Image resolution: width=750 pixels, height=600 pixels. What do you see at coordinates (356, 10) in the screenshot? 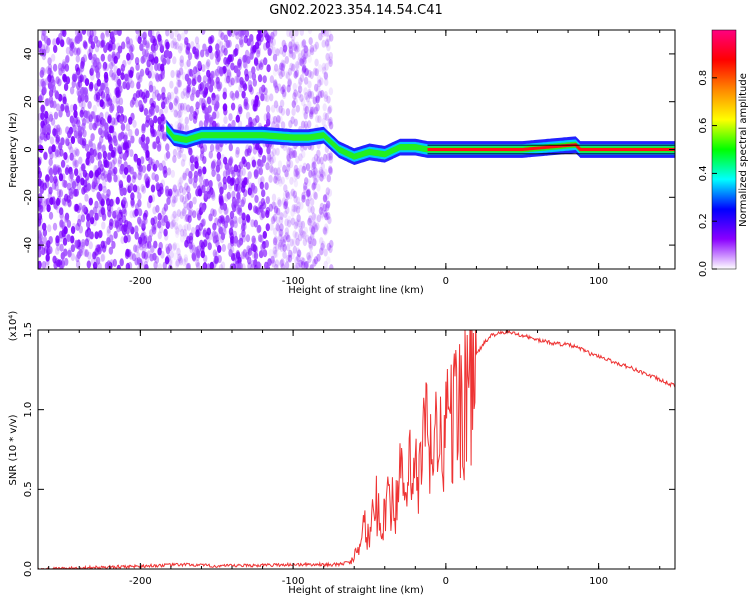
I see `figure-title: GN02.2023.354.14.54.C41` at bounding box center [356, 10].